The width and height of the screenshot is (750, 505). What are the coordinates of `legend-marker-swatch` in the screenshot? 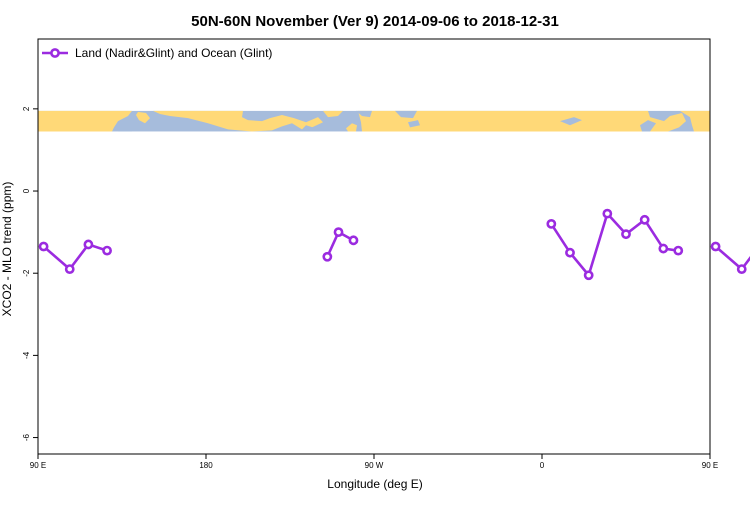 It's located at (55, 53).